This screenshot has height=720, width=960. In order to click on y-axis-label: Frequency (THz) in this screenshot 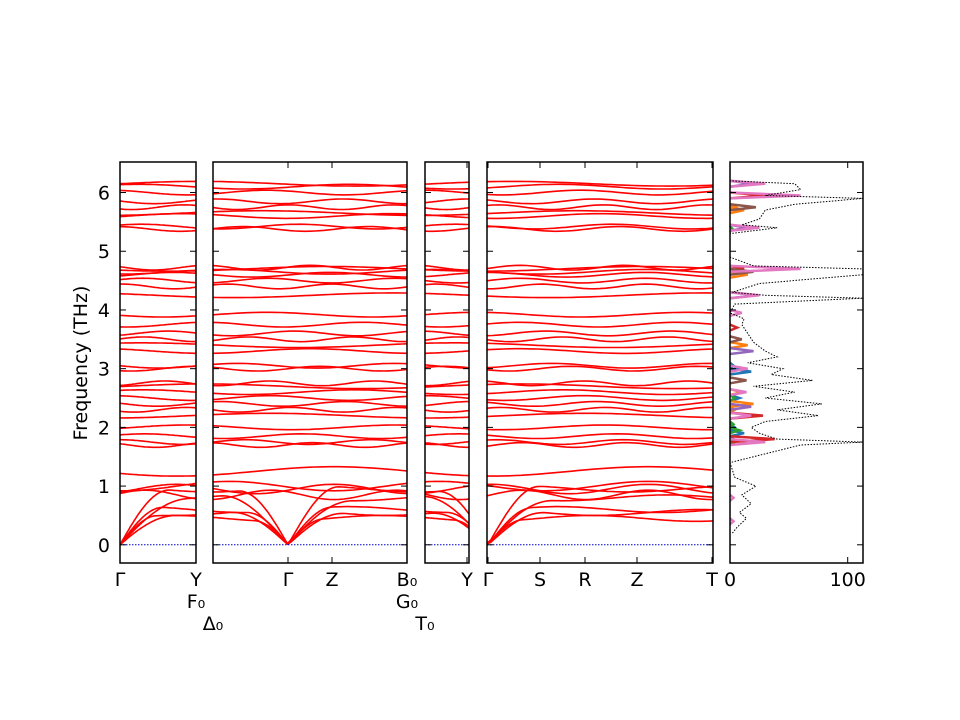, I will do `click(81, 363)`.